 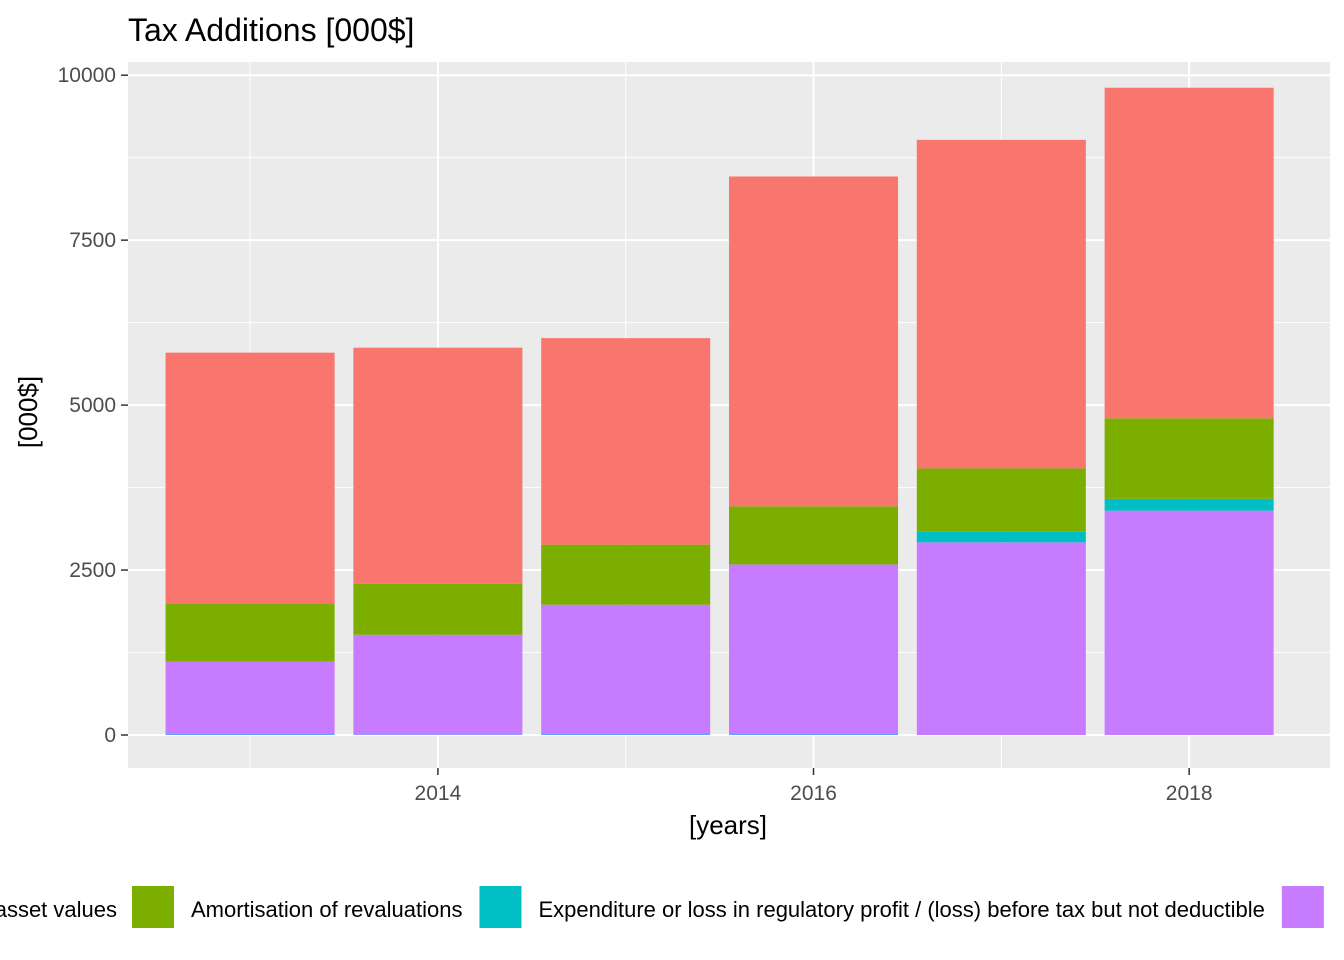 What do you see at coordinates (728, 825) in the screenshot?
I see `x-axis-title: [years]` at bounding box center [728, 825].